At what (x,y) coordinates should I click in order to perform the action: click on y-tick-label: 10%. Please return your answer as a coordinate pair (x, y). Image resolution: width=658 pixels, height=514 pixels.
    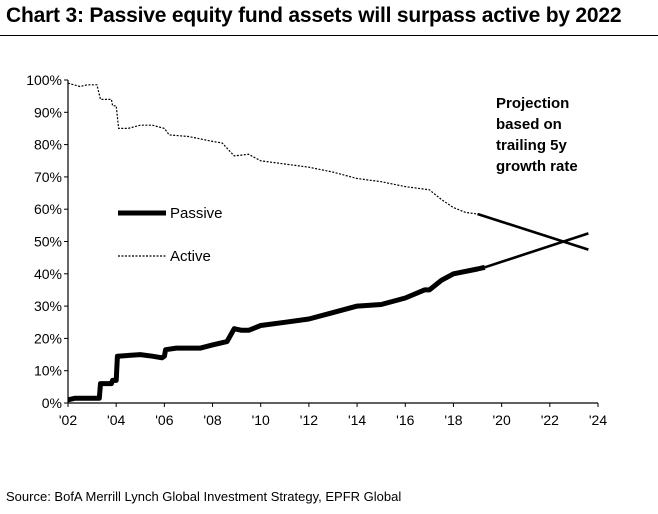
    Looking at the image, I should click on (48, 371).